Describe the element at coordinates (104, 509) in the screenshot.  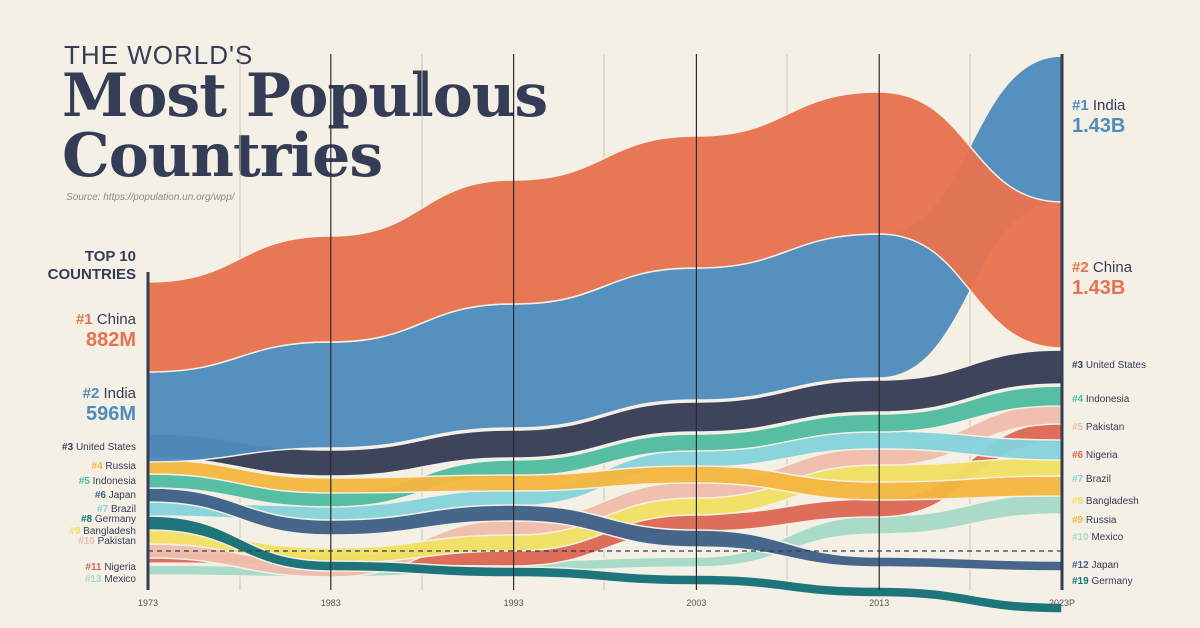
I see `start-label-brazil-rank: #7` at that location.